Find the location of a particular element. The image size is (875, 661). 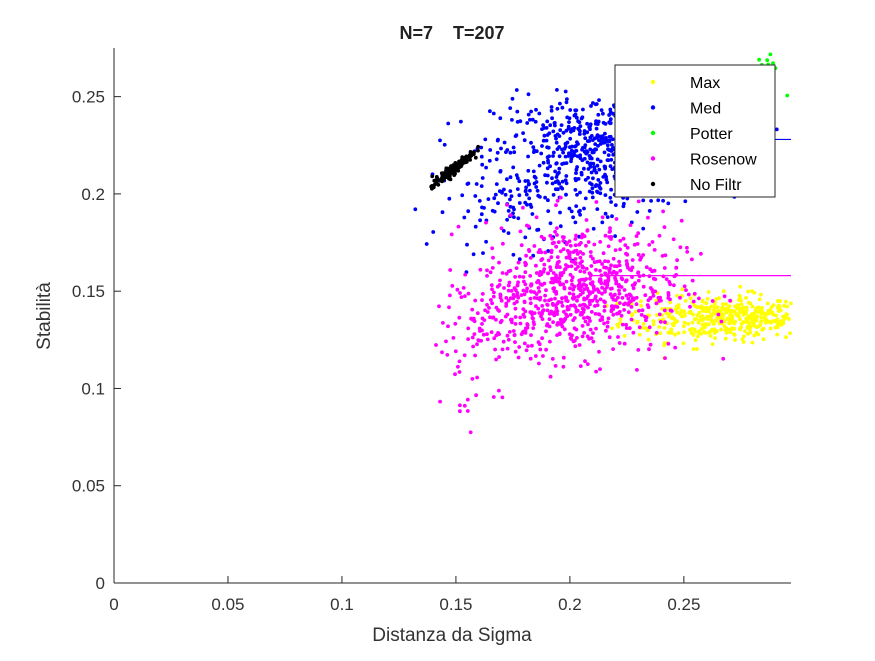

y-tick-label: 0.15 is located at coordinates (88, 291).